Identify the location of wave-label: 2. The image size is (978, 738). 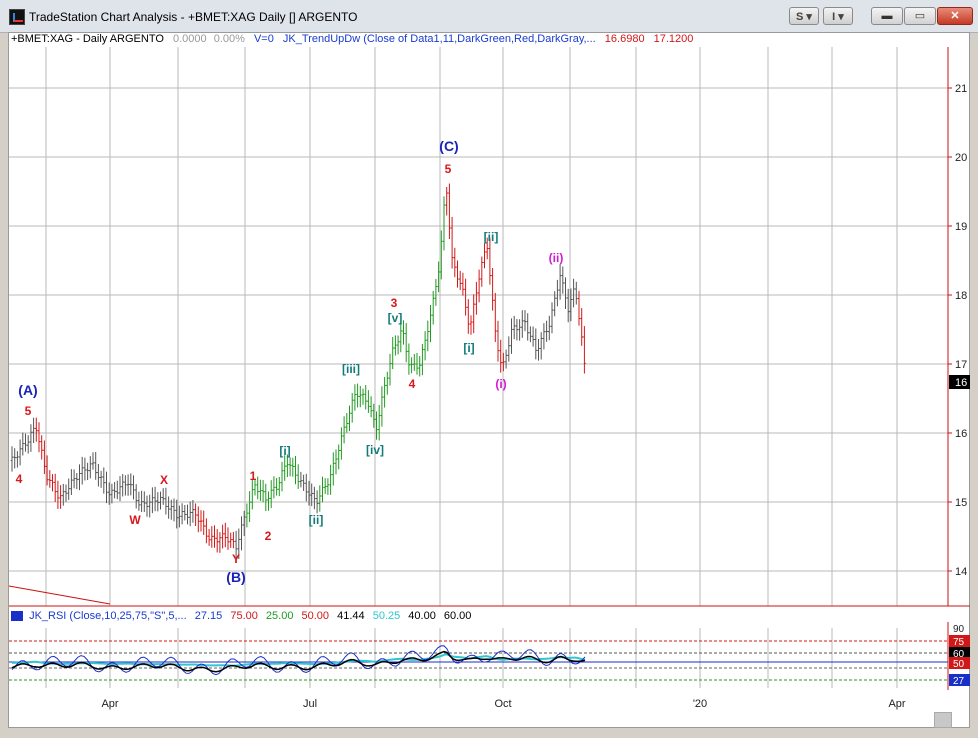
(268, 536).